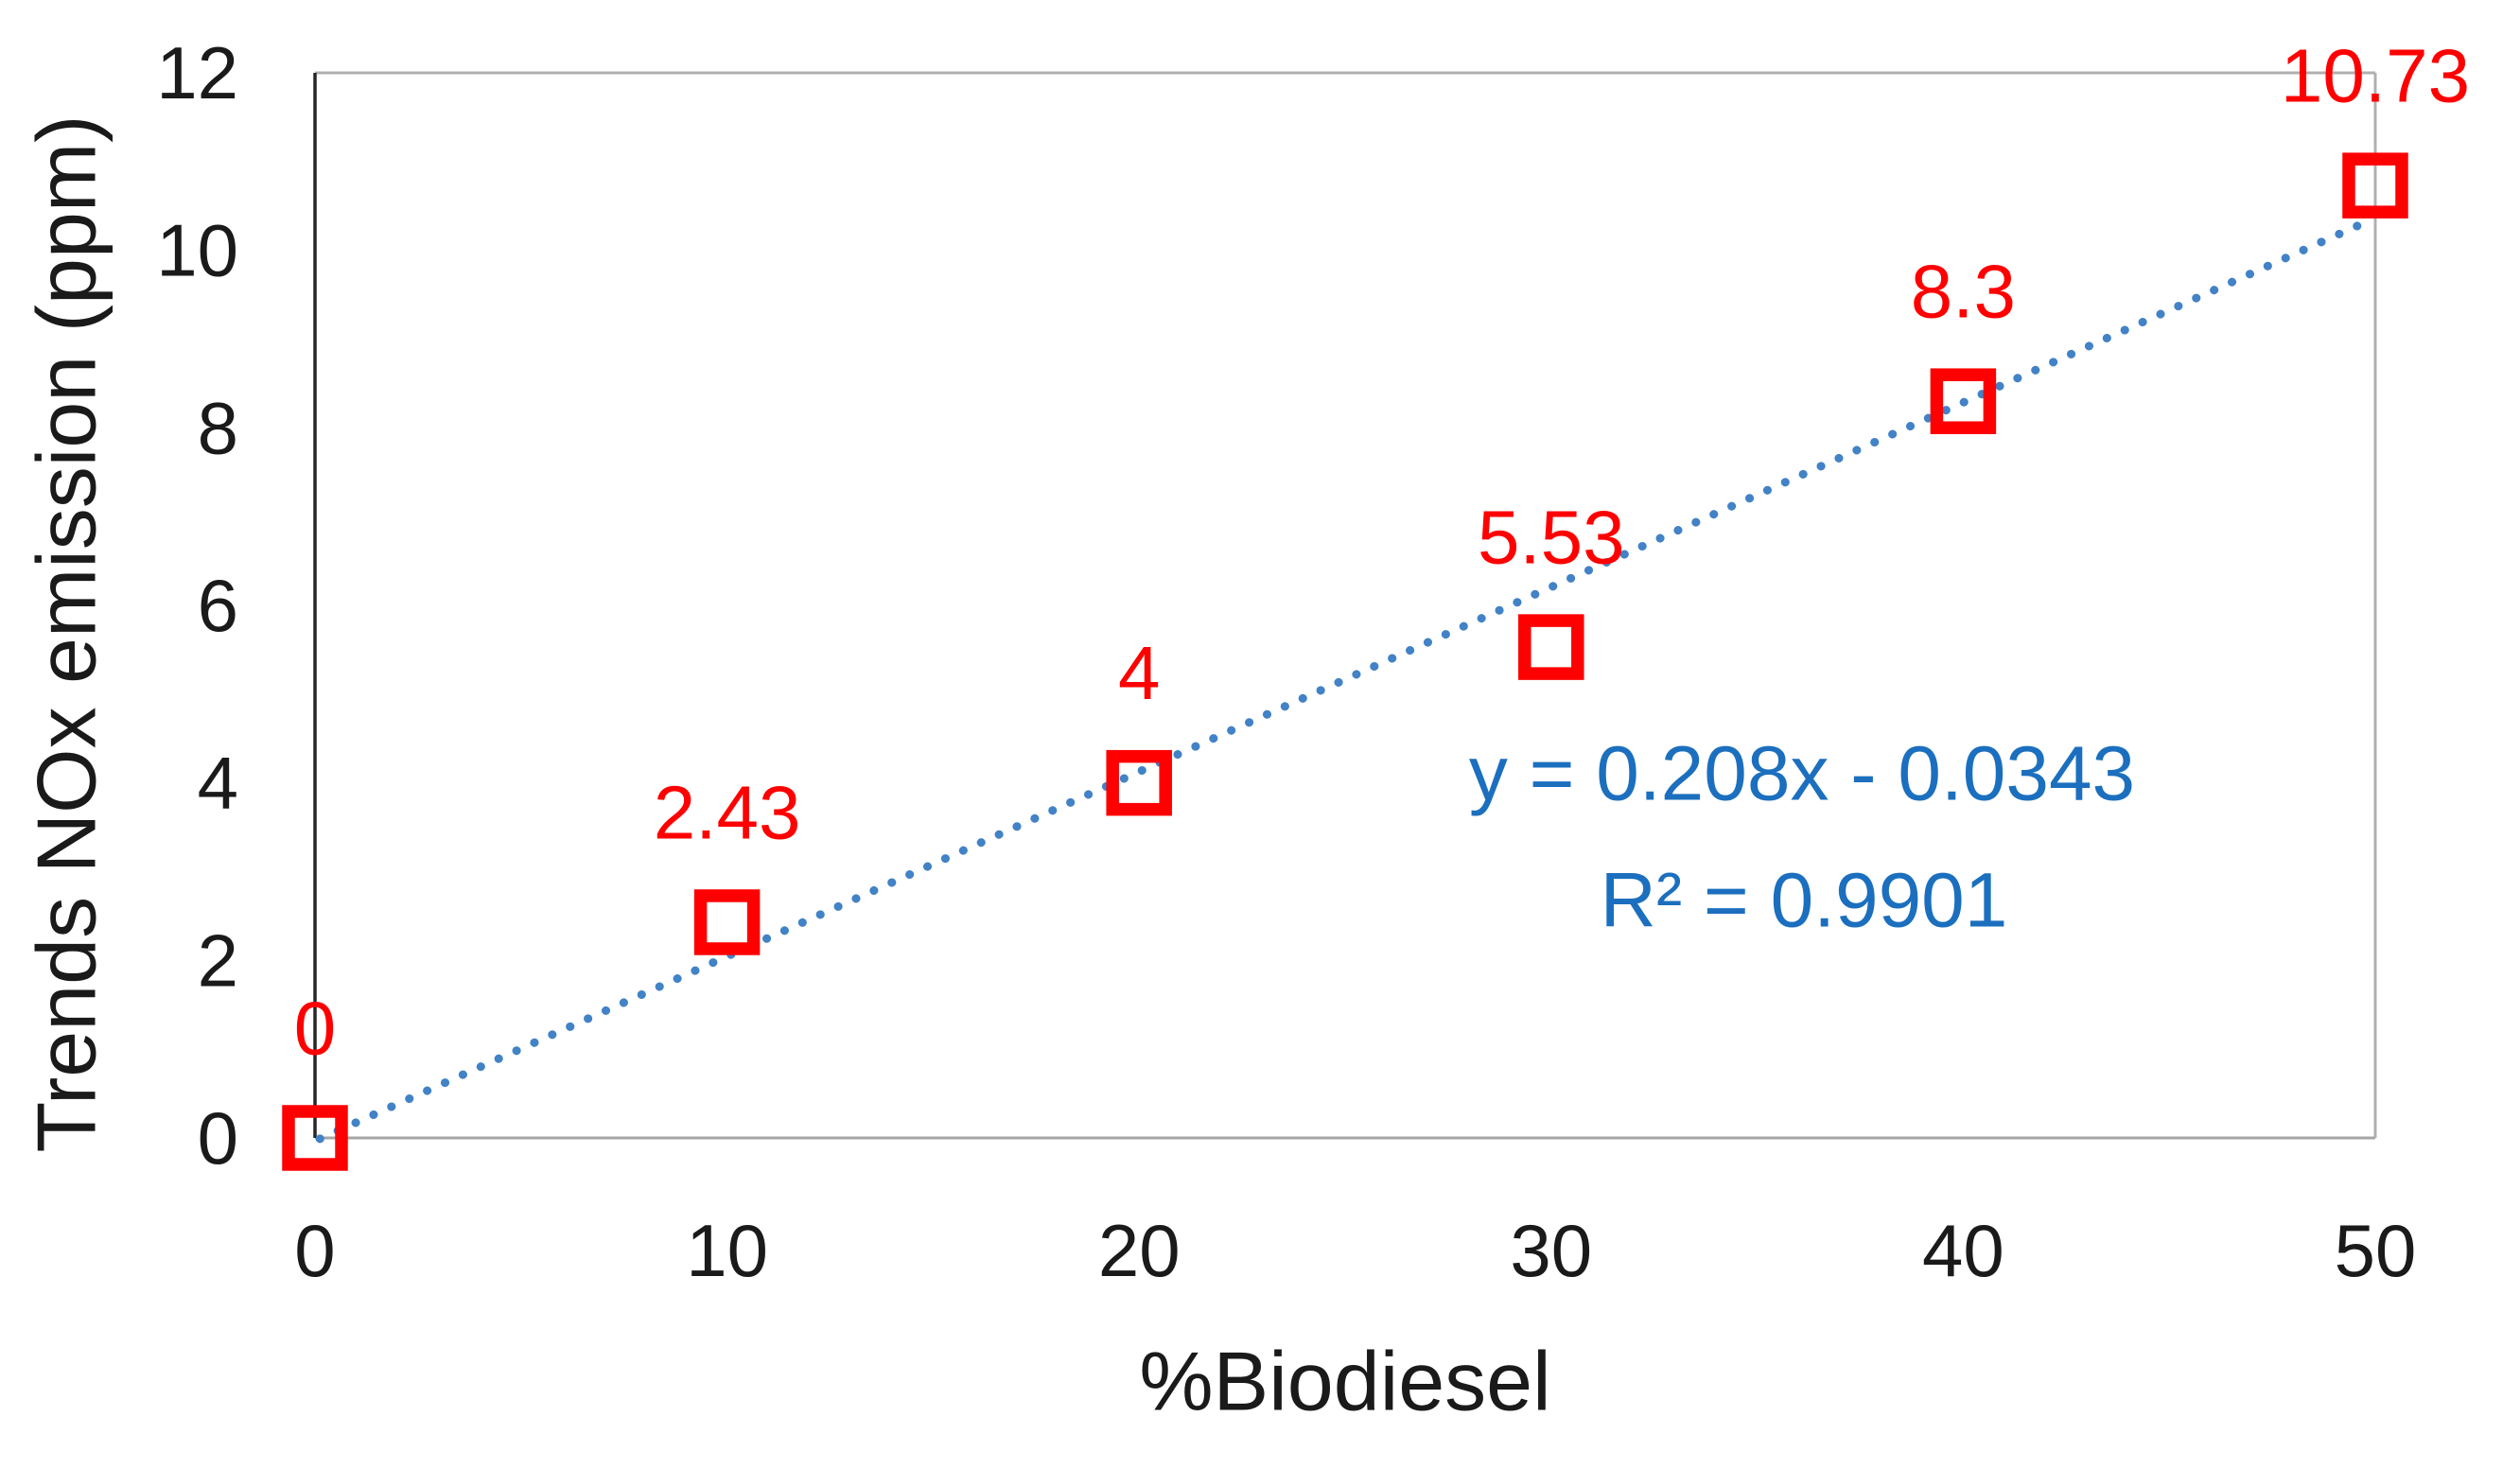  What do you see at coordinates (1139, 673) in the screenshot?
I see `data-point-label: 4` at bounding box center [1139, 673].